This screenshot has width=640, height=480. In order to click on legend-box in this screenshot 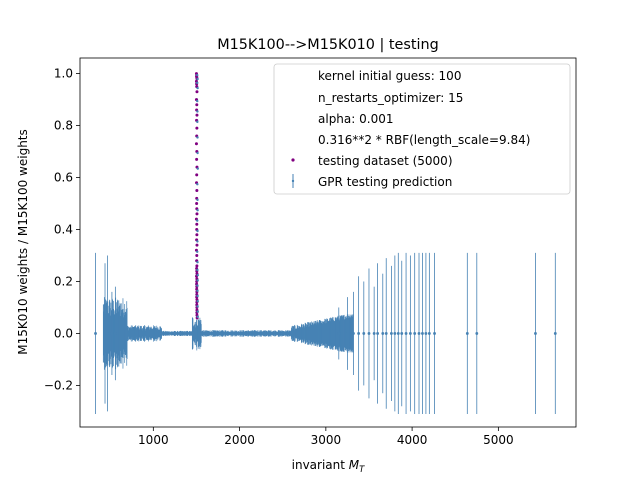, I will do `click(422, 129)`.